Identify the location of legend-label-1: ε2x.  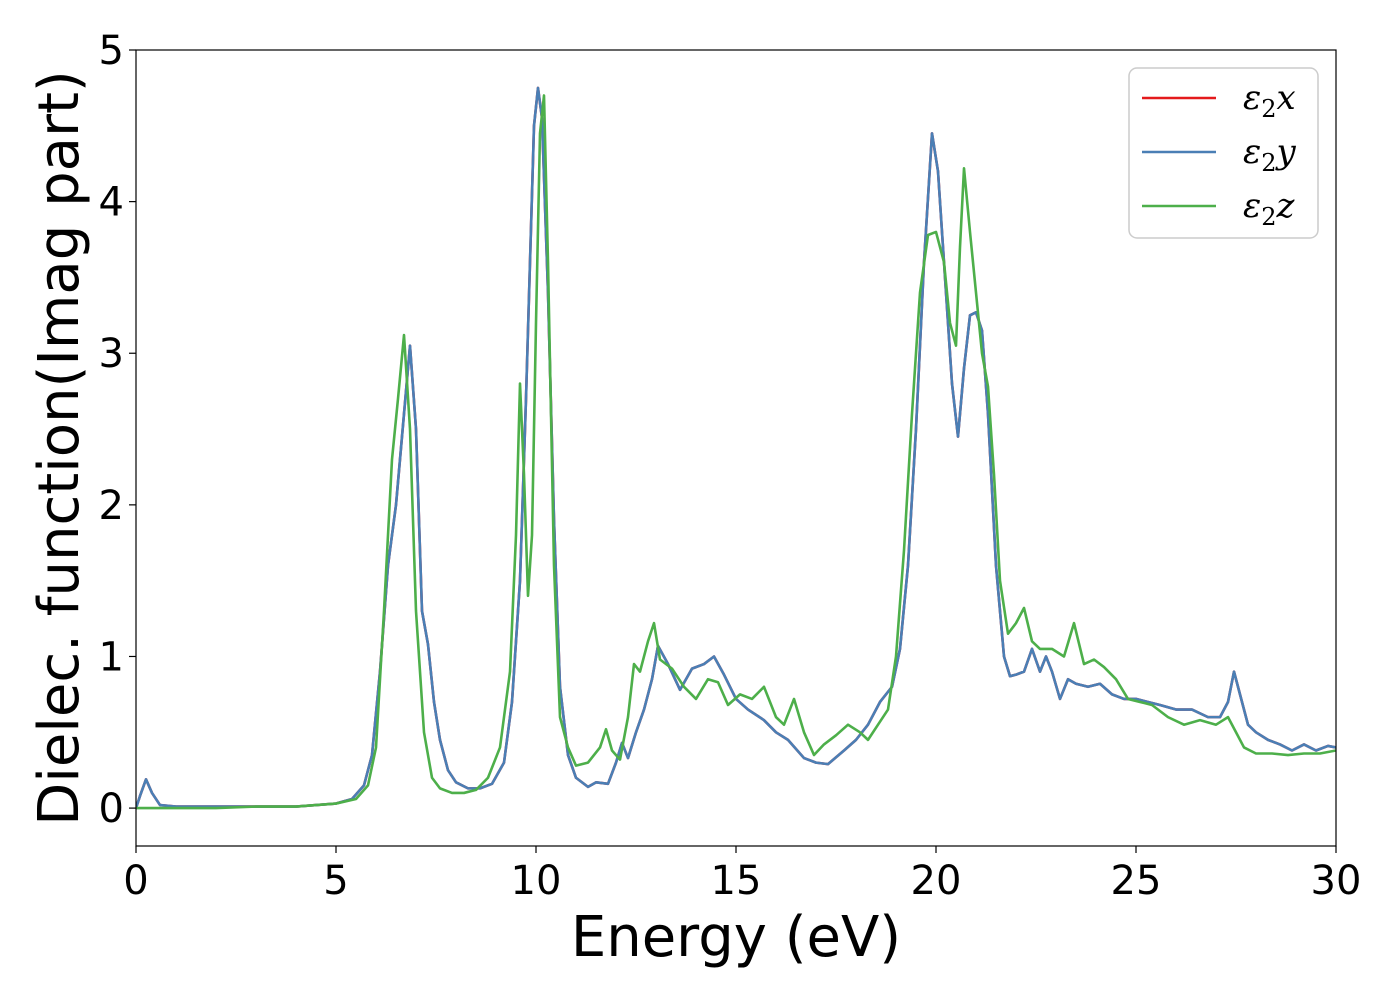
(1269, 100).